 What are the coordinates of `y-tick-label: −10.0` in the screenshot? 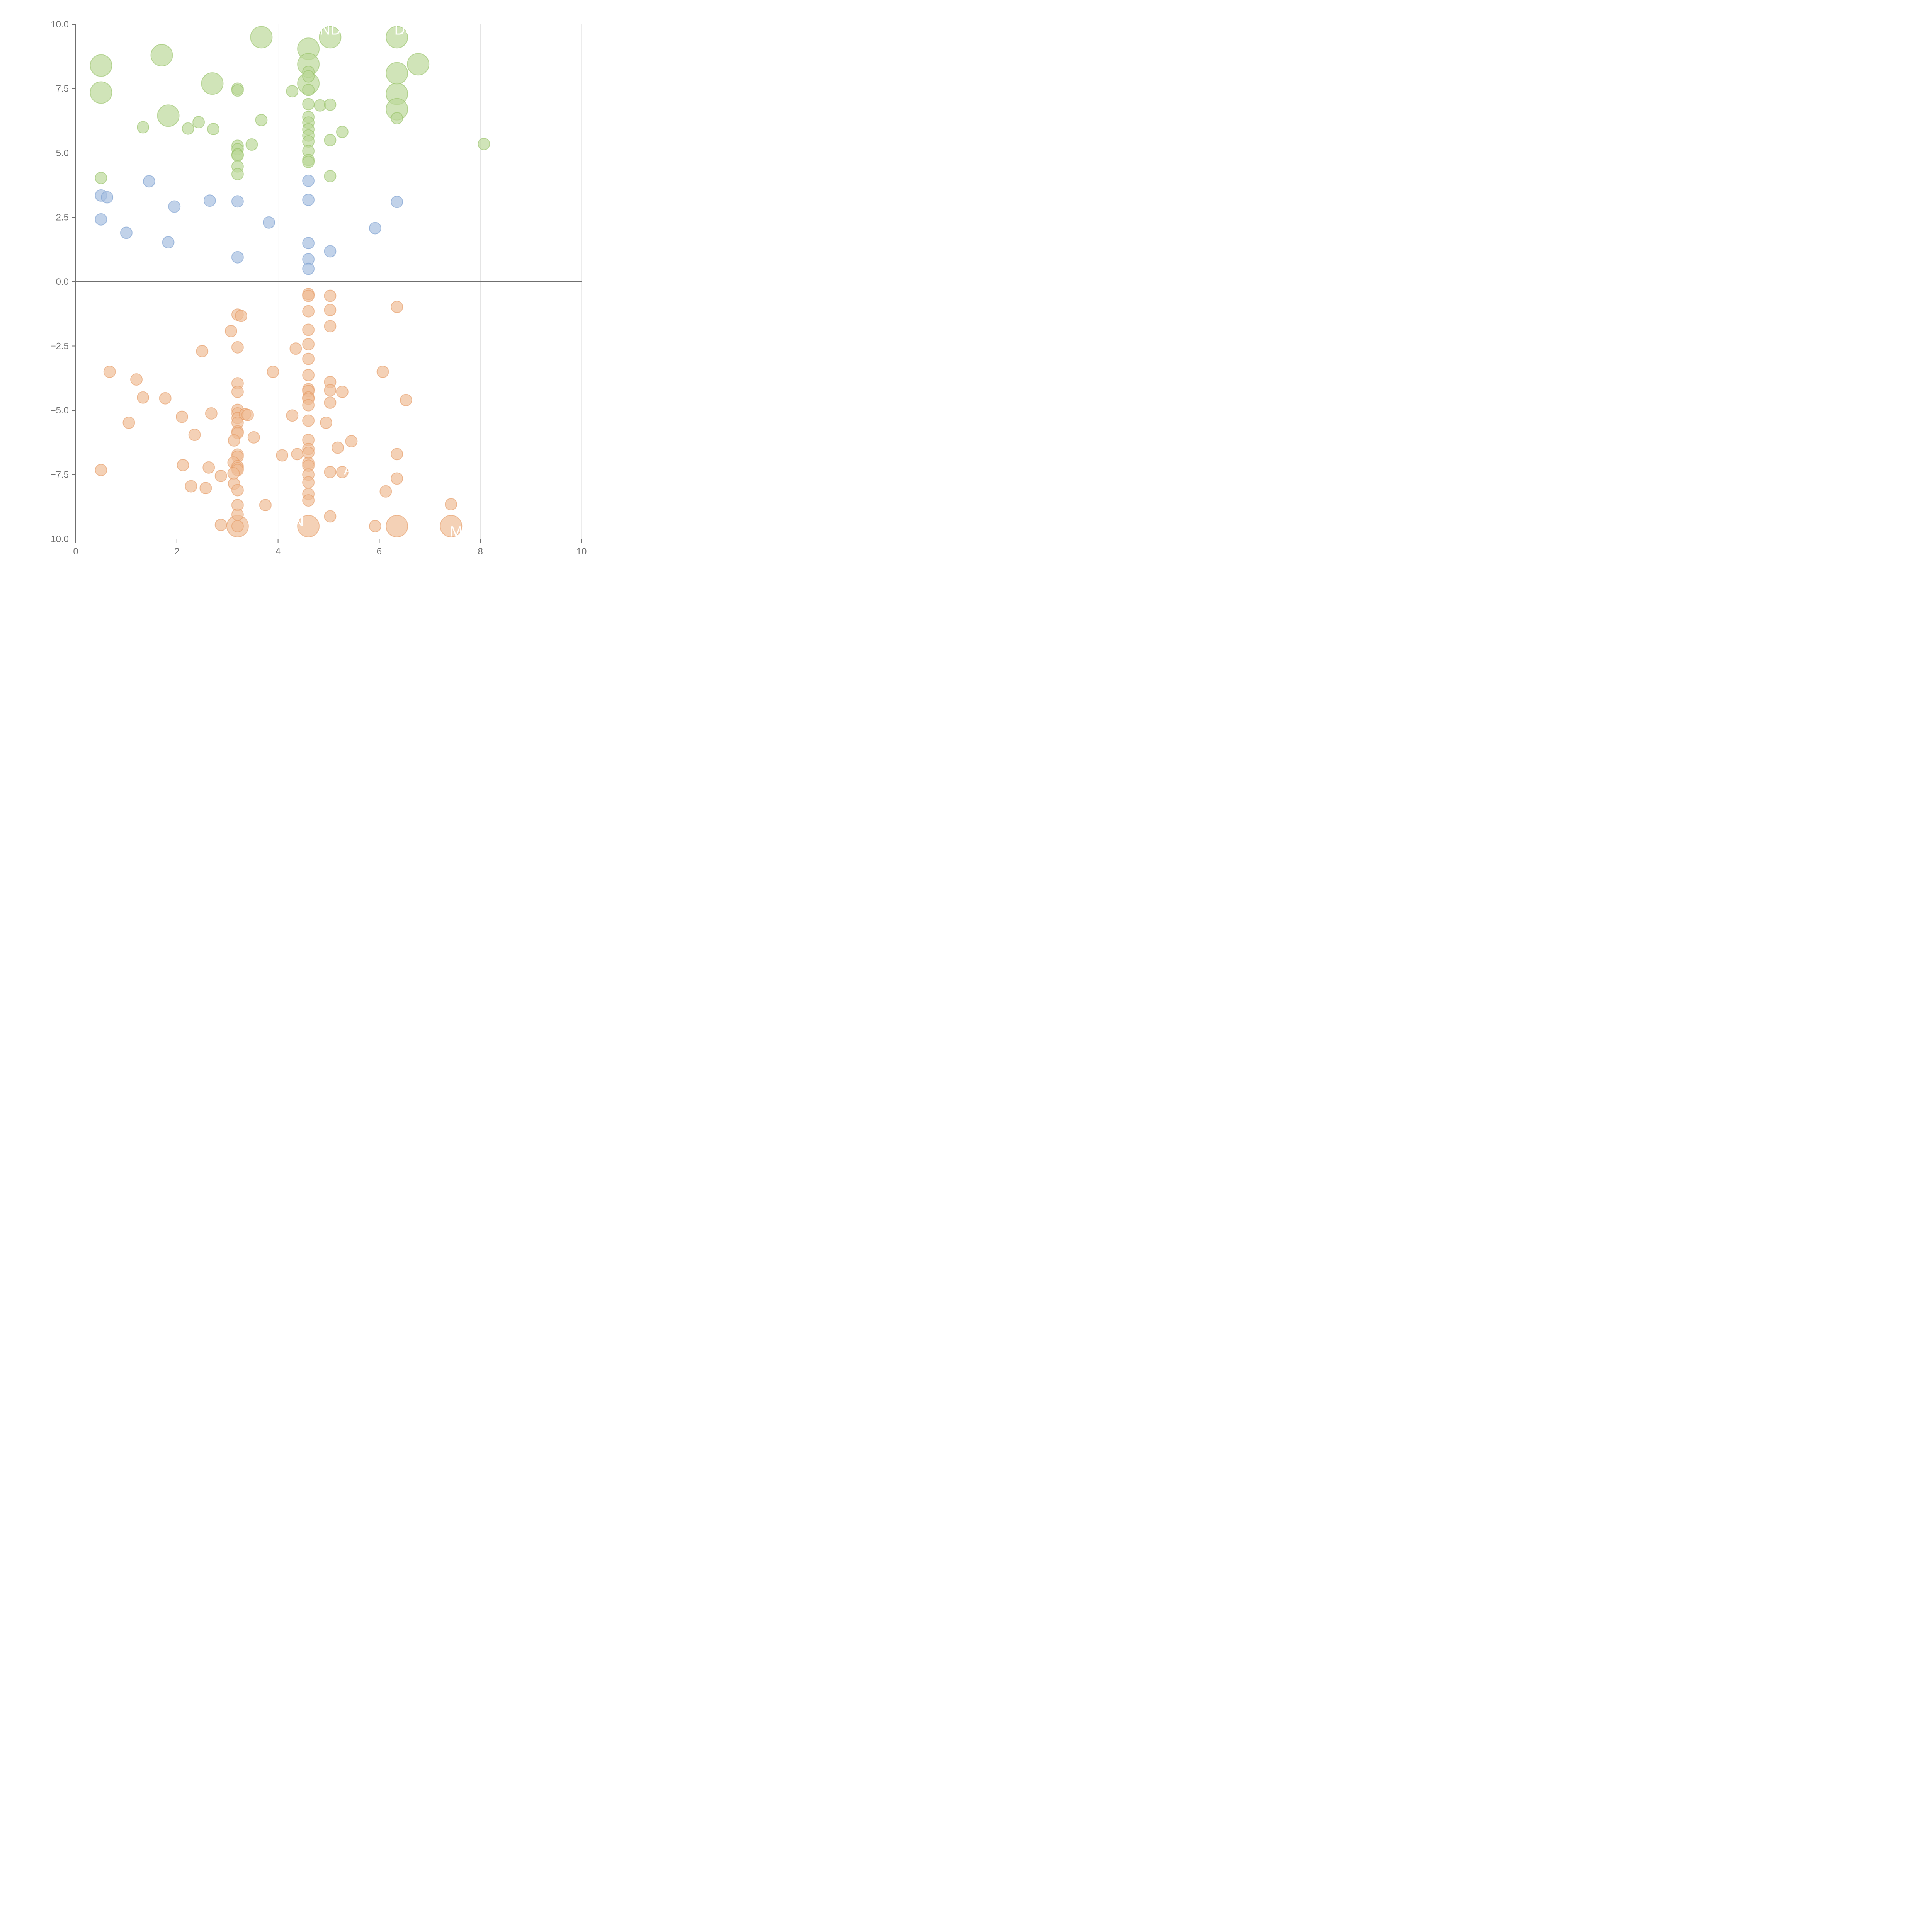 It's located at (57, 539).